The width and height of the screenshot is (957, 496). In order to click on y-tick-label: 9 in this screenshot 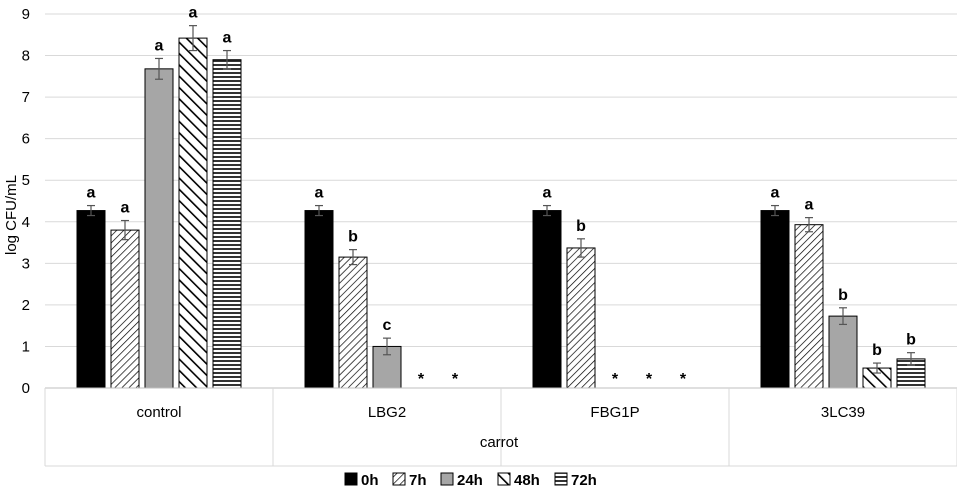, I will do `click(26, 14)`.